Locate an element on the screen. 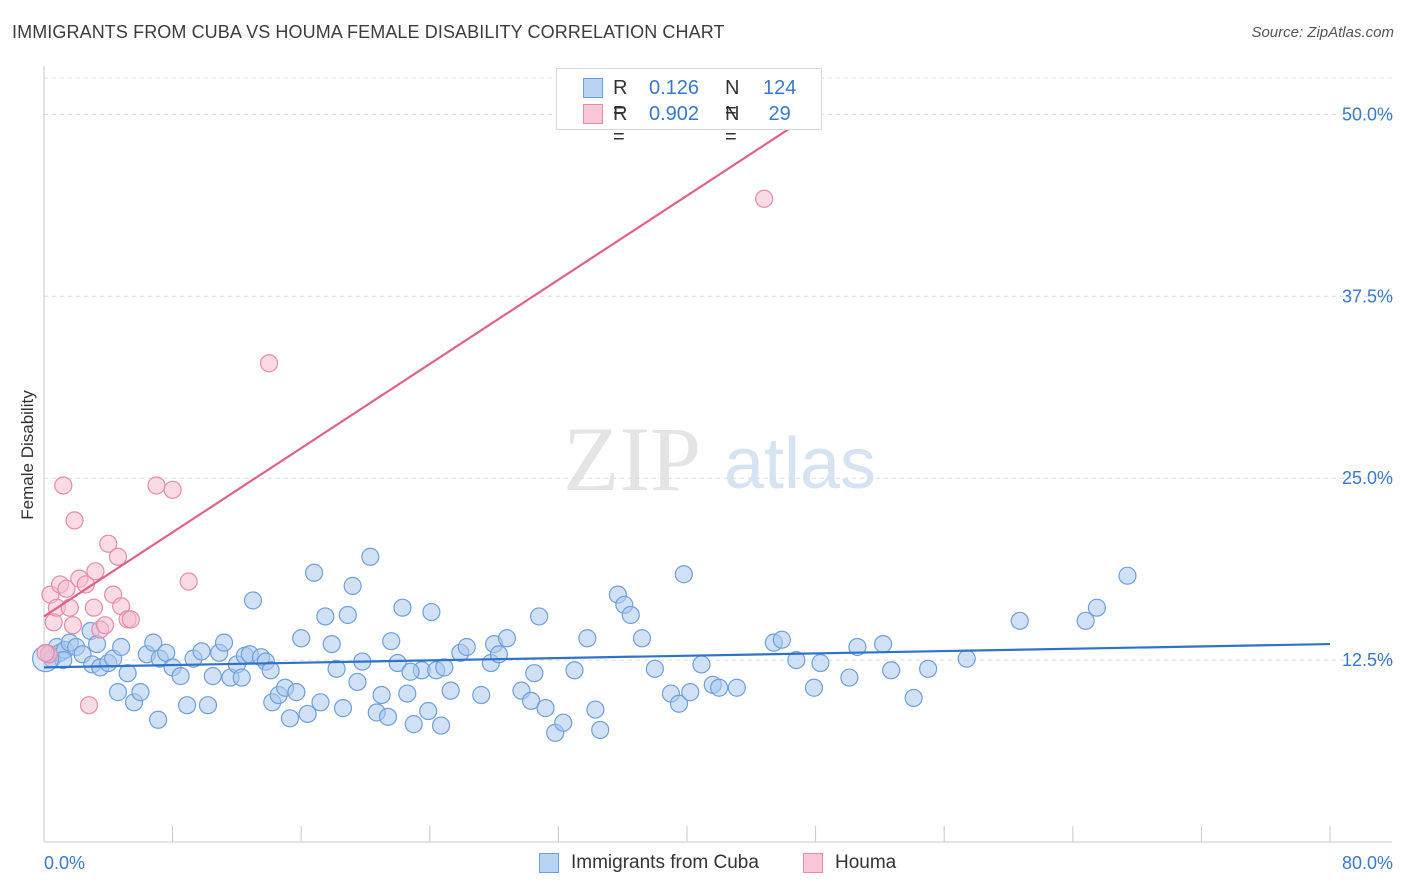 The height and width of the screenshot is (892, 1406). y-tick-label: 37.5% is located at coordinates (1367, 296).